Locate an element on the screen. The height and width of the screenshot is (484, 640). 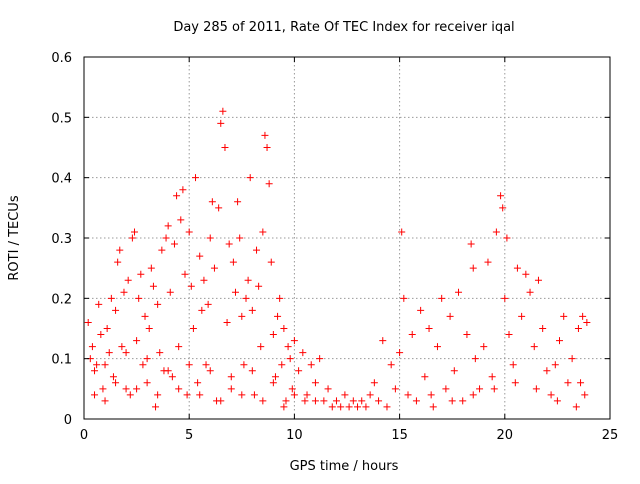
x-tick-label: 5 is located at coordinates (189, 435).